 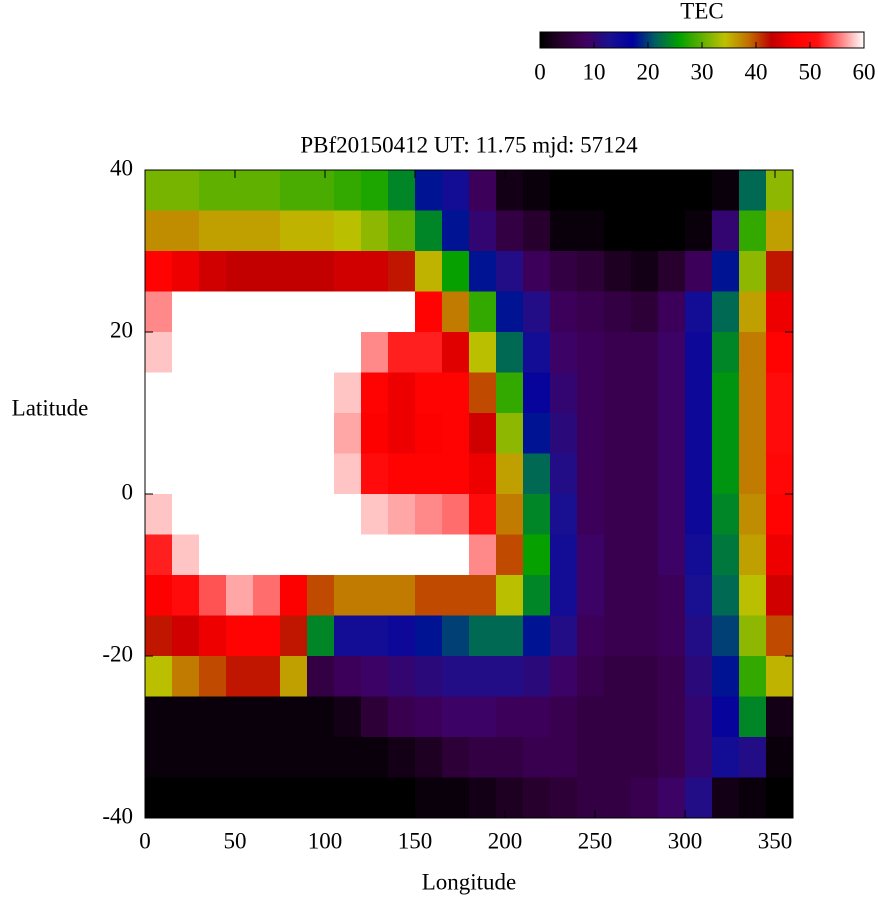 I want to click on colorbar-tick-label: 30, so click(x=702, y=71).